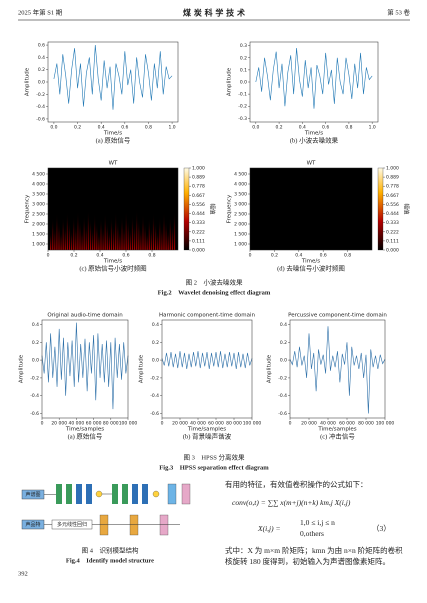 This screenshot has height=603, width=427. Describe the element at coordinates (198, 196) in the screenshot. I see `colorbar-tick-label: 0.667` at that location.